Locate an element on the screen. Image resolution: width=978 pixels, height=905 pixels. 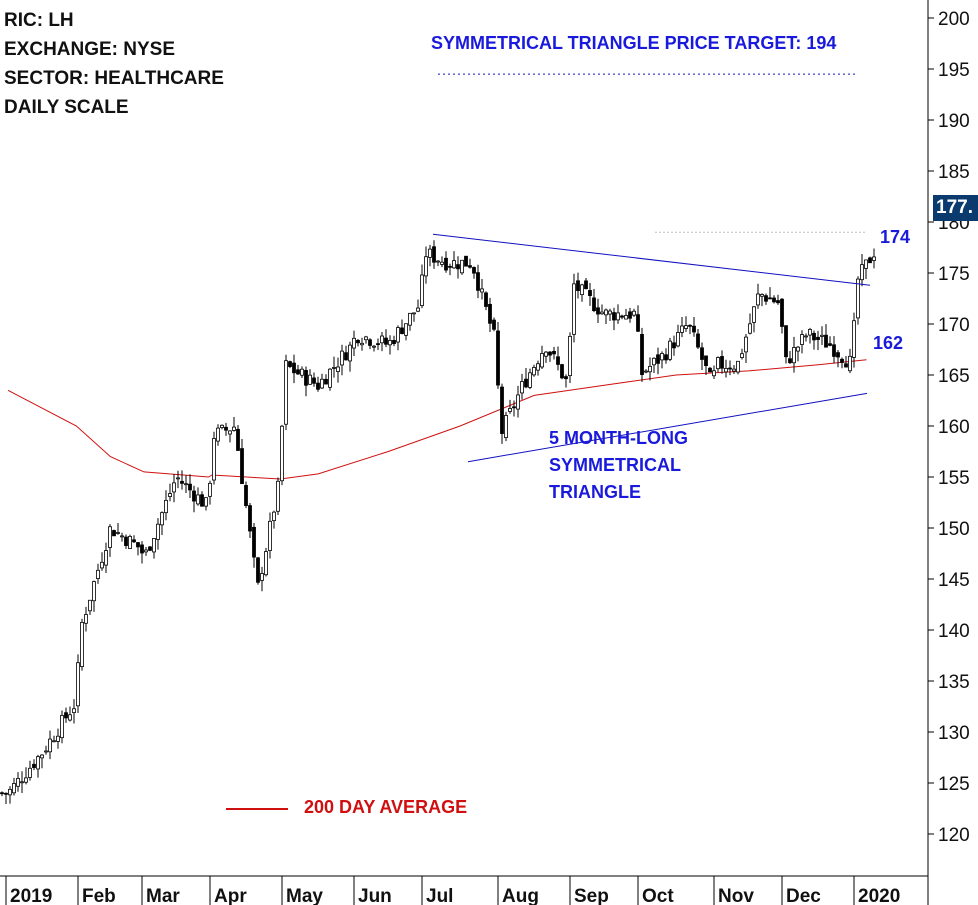
lower-level-label: 162 is located at coordinates (888, 343).